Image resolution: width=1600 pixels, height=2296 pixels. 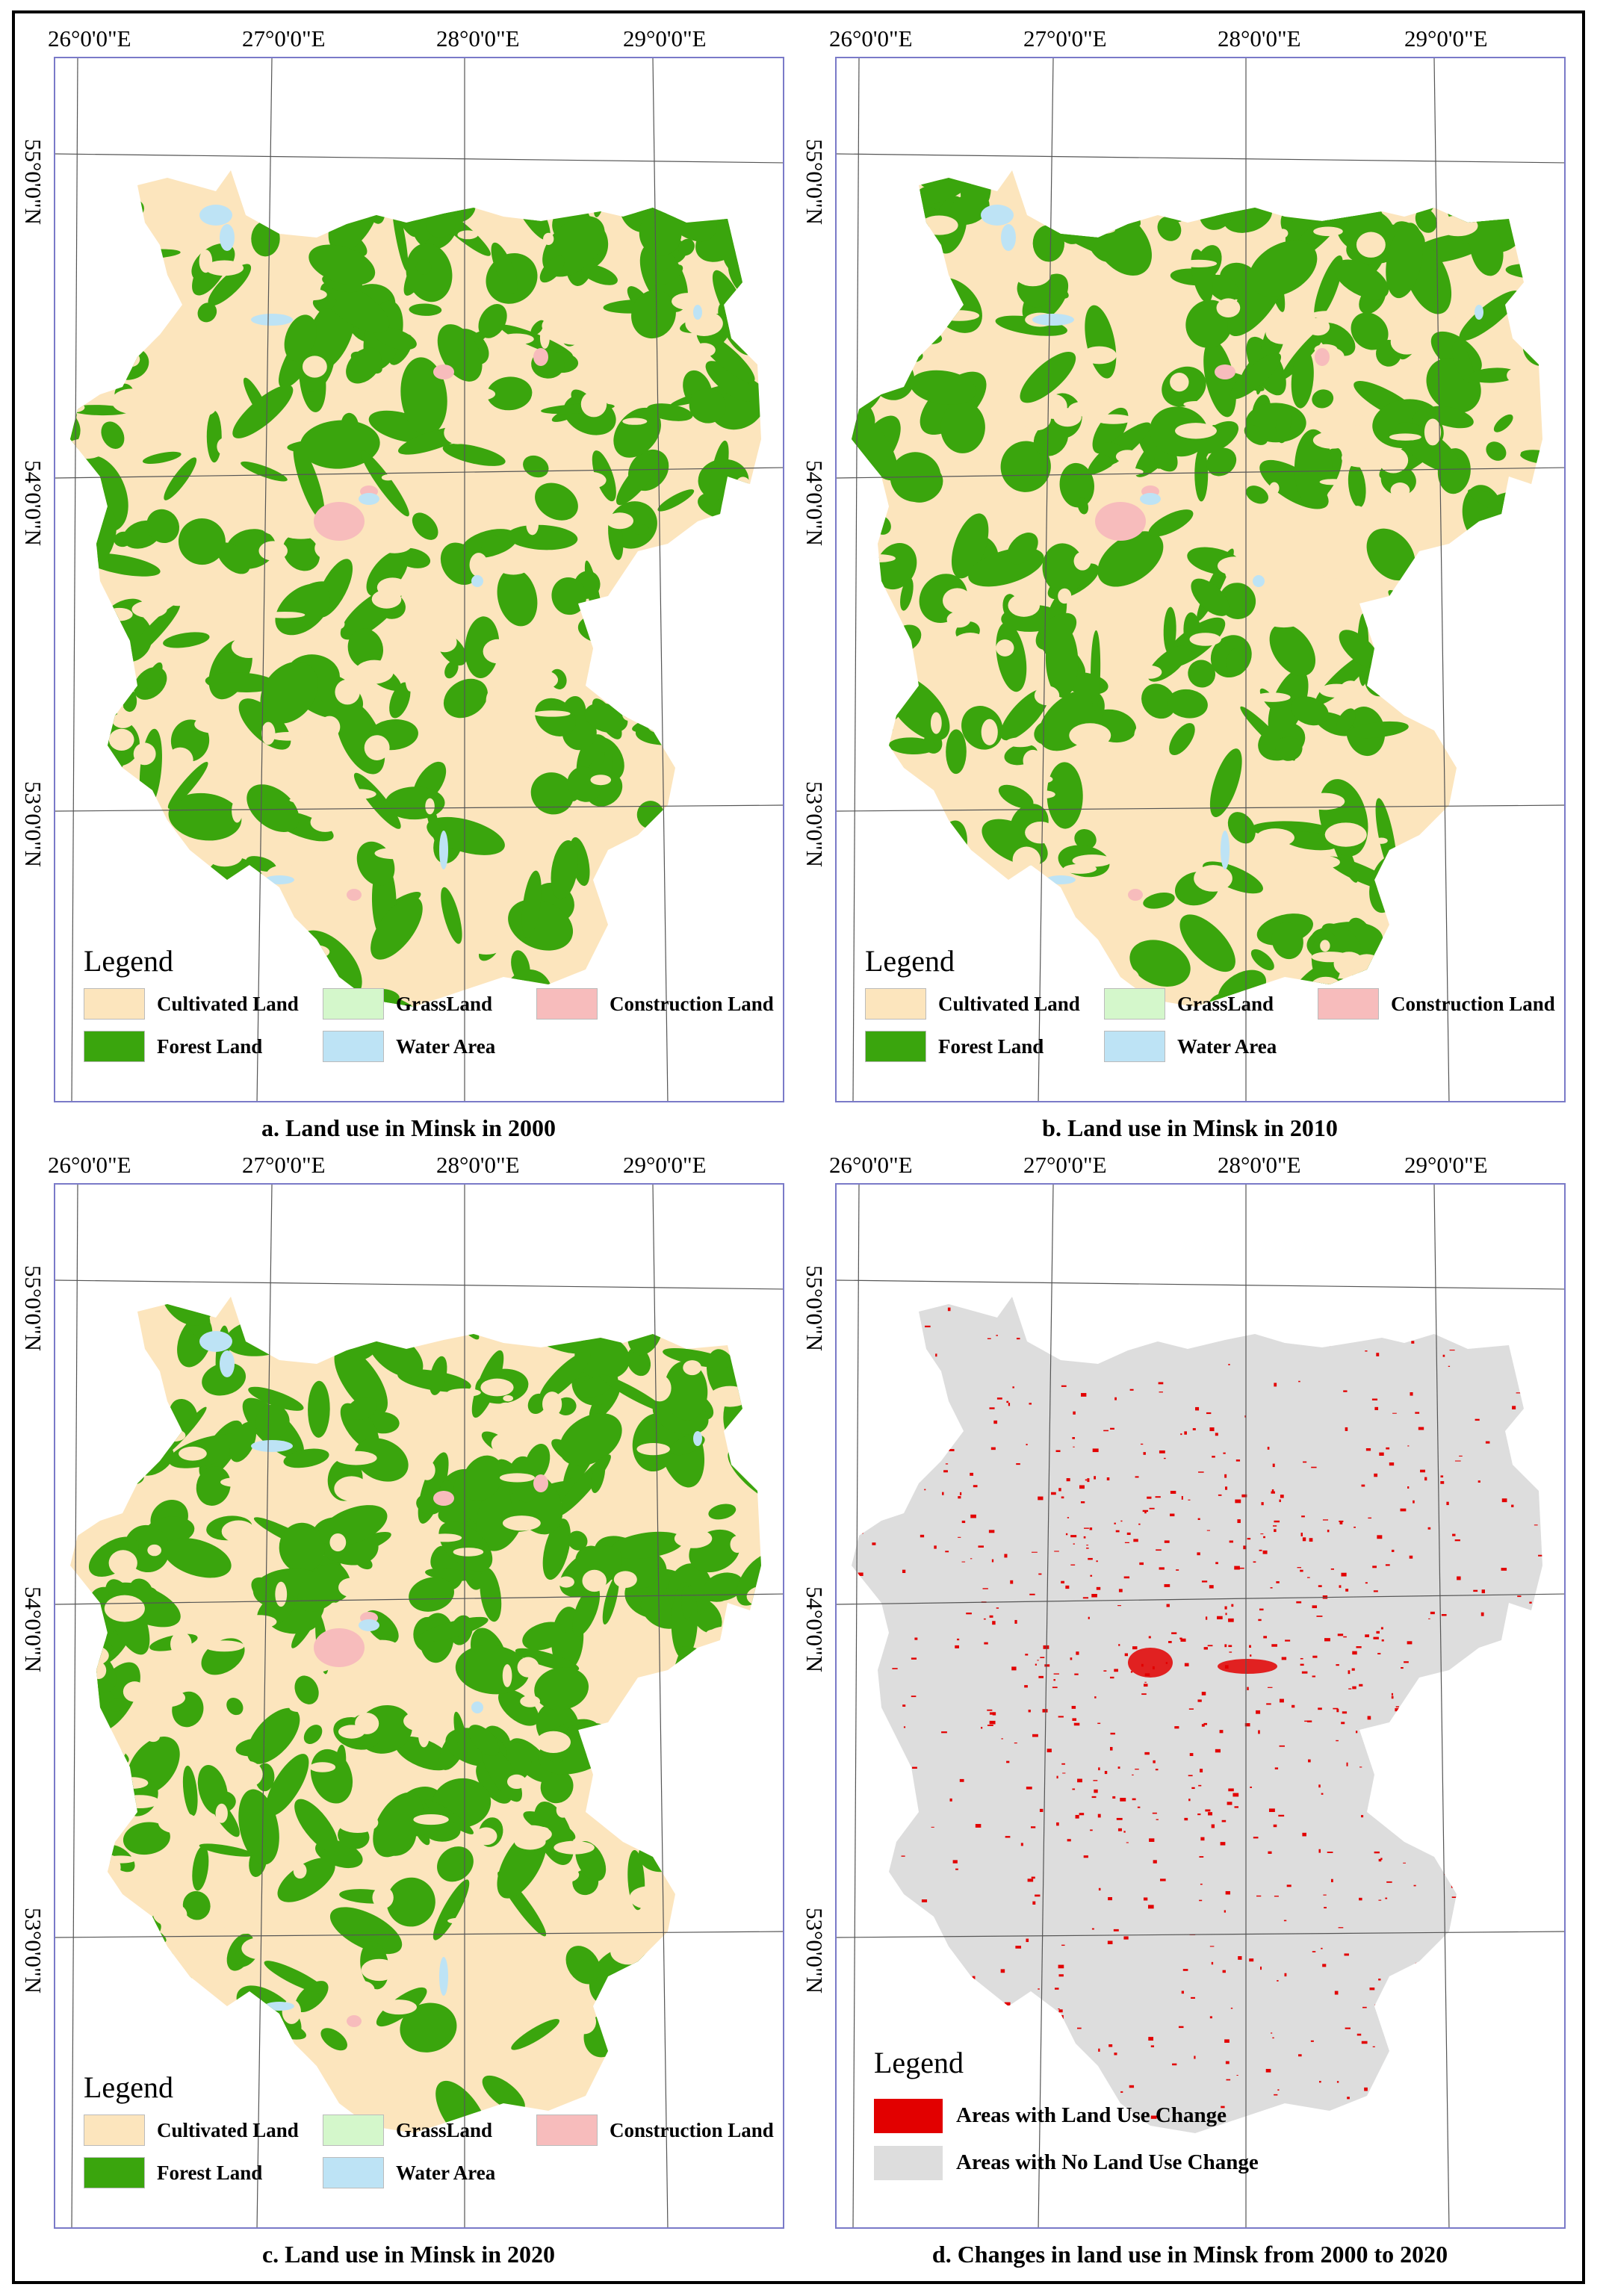 What do you see at coordinates (33, 1951) in the screenshot?
I see `latitude-label: 53°0'0"N` at bounding box center [33, 1951].